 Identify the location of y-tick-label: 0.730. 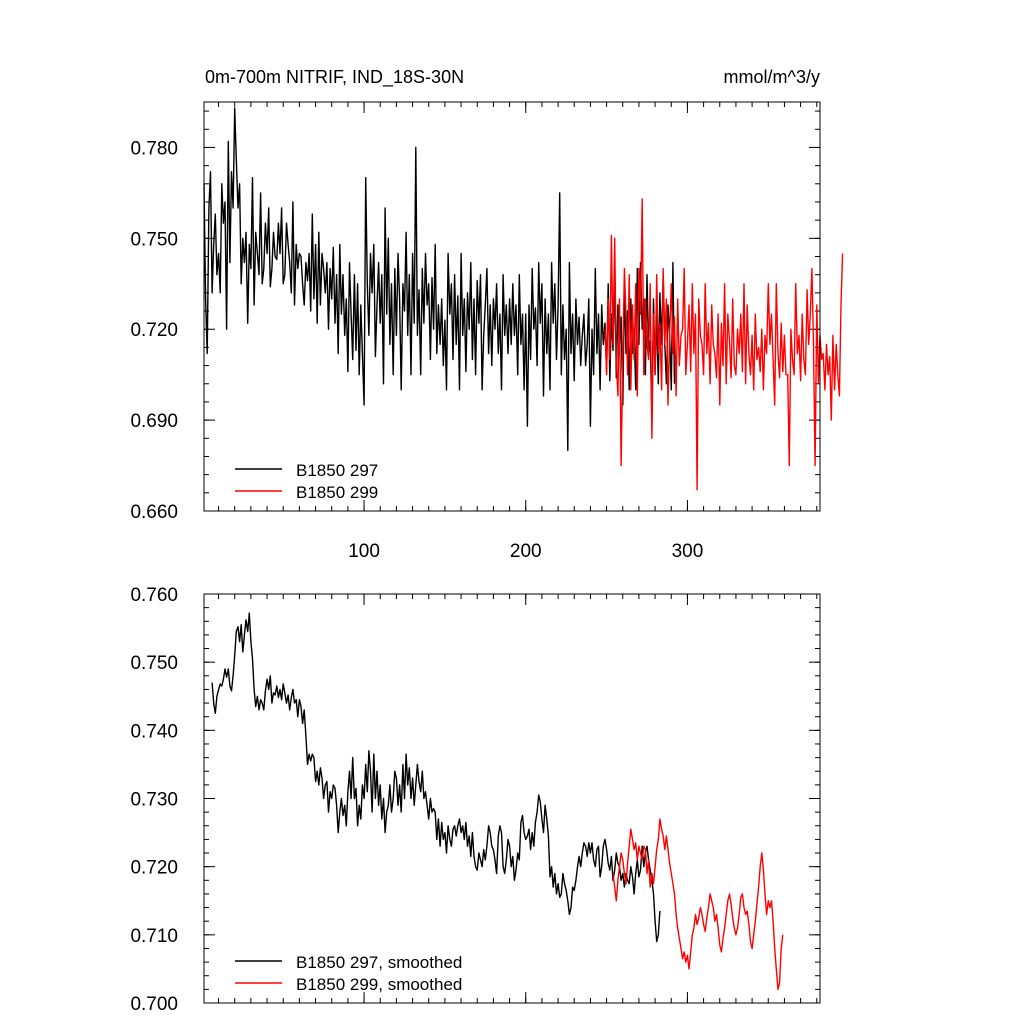
(154, 800).